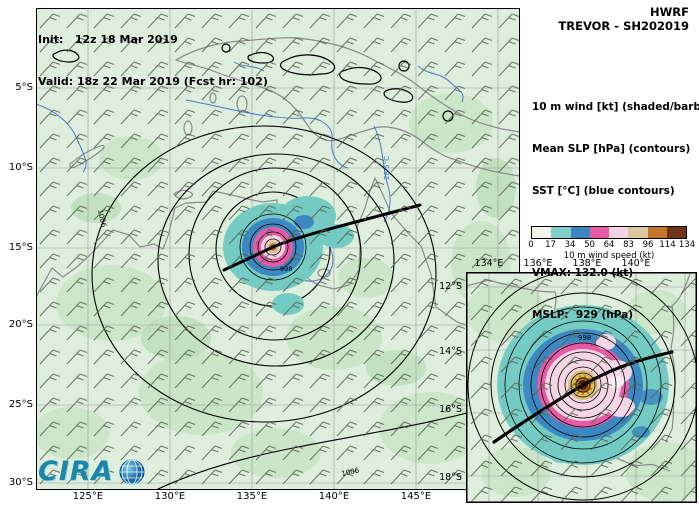 The height and width of the screenshot is (505, 699). I want to click on lat-axis-label: 30°S, so click(20, 482).